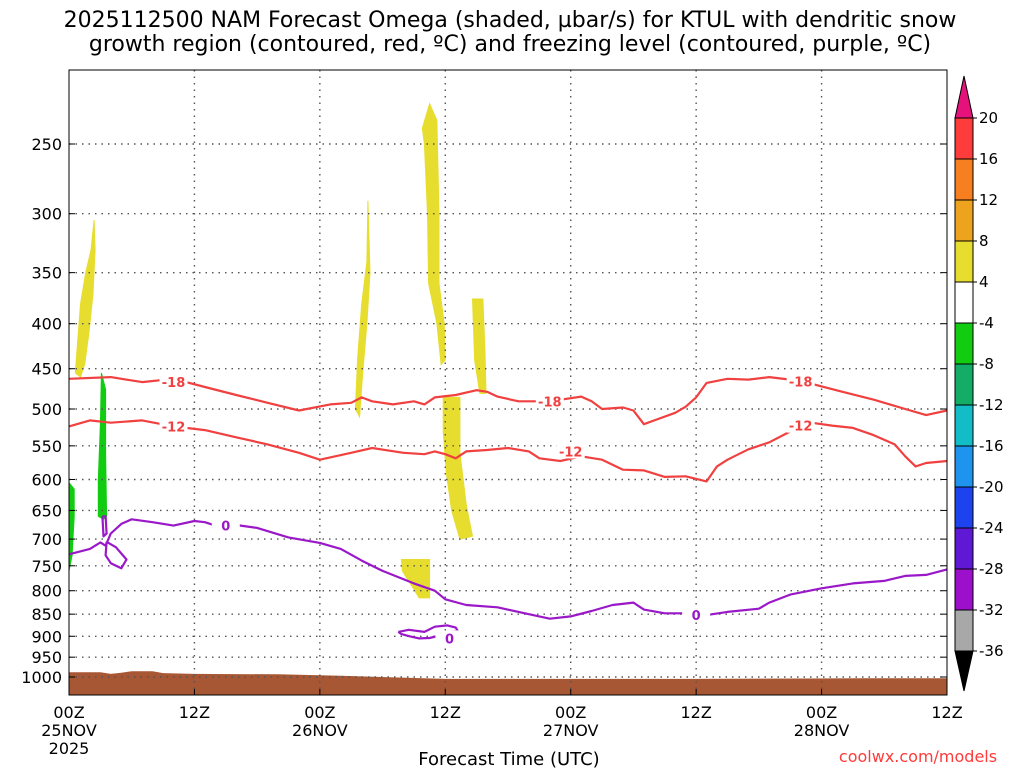  What do you see at coordinates (46, 539) in the screenshot?
I see `y-tick-label: 700` at bounding box center [46, 539].